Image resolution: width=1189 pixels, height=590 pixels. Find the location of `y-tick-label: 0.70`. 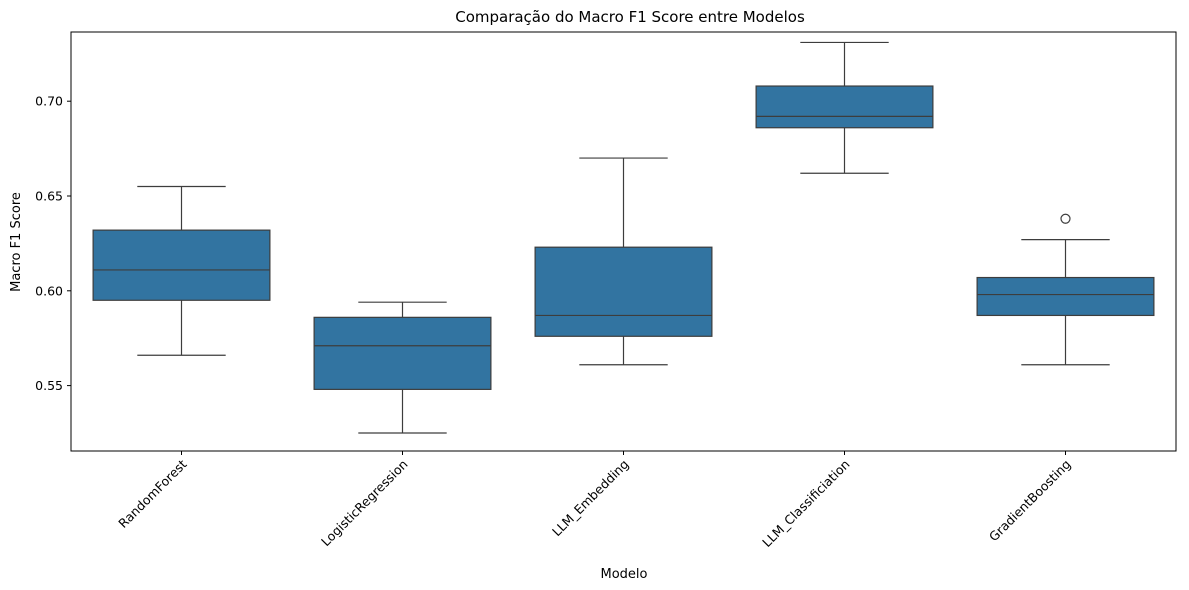

y-tick-label: 0.70 is located at coordinates (49, 101).